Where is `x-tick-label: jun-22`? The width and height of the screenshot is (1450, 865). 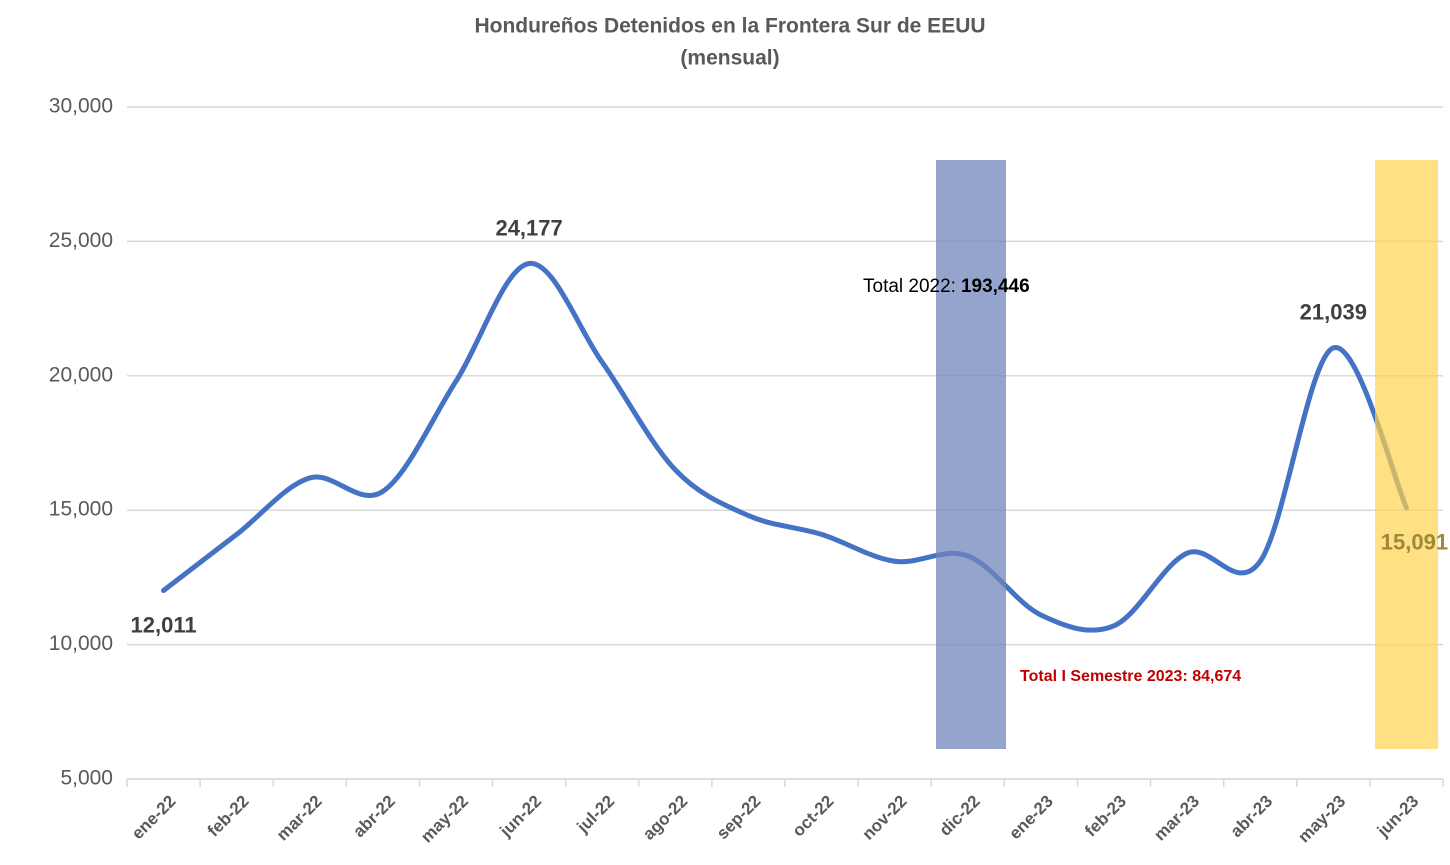 x-tick-label: jun-22 is located at coordinates (521, 817).